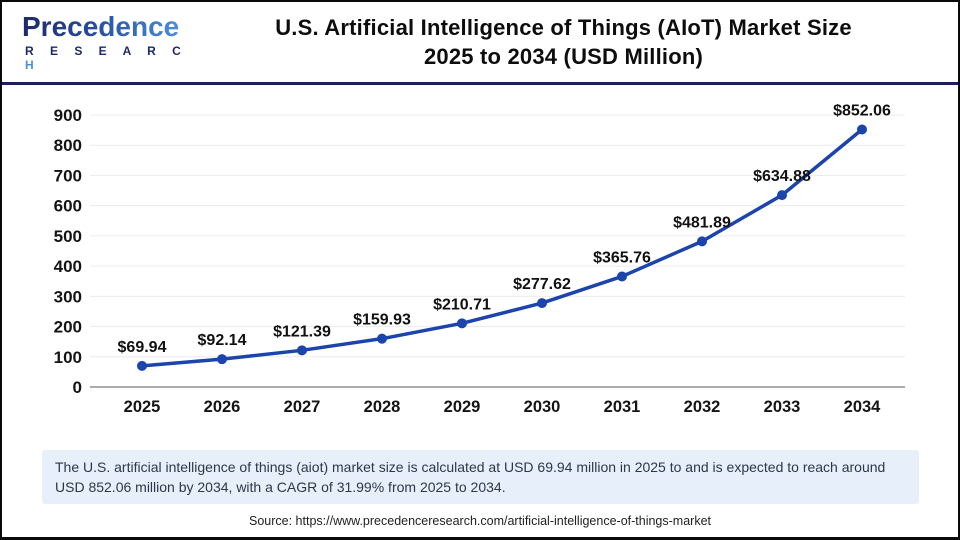  What do you see at coordinates (68, 206) in the screenshot?
I see `y-tick-label: 600` at bounding box center [68, 206].